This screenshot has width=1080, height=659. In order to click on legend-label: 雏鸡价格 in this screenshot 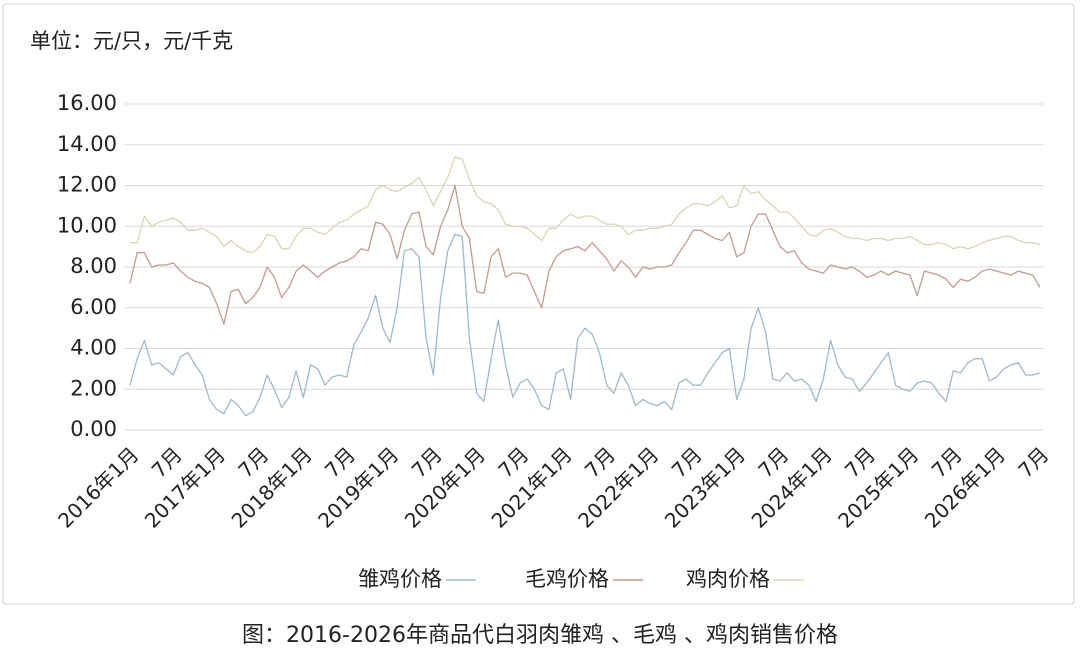, I will do `click(400, 579)`.